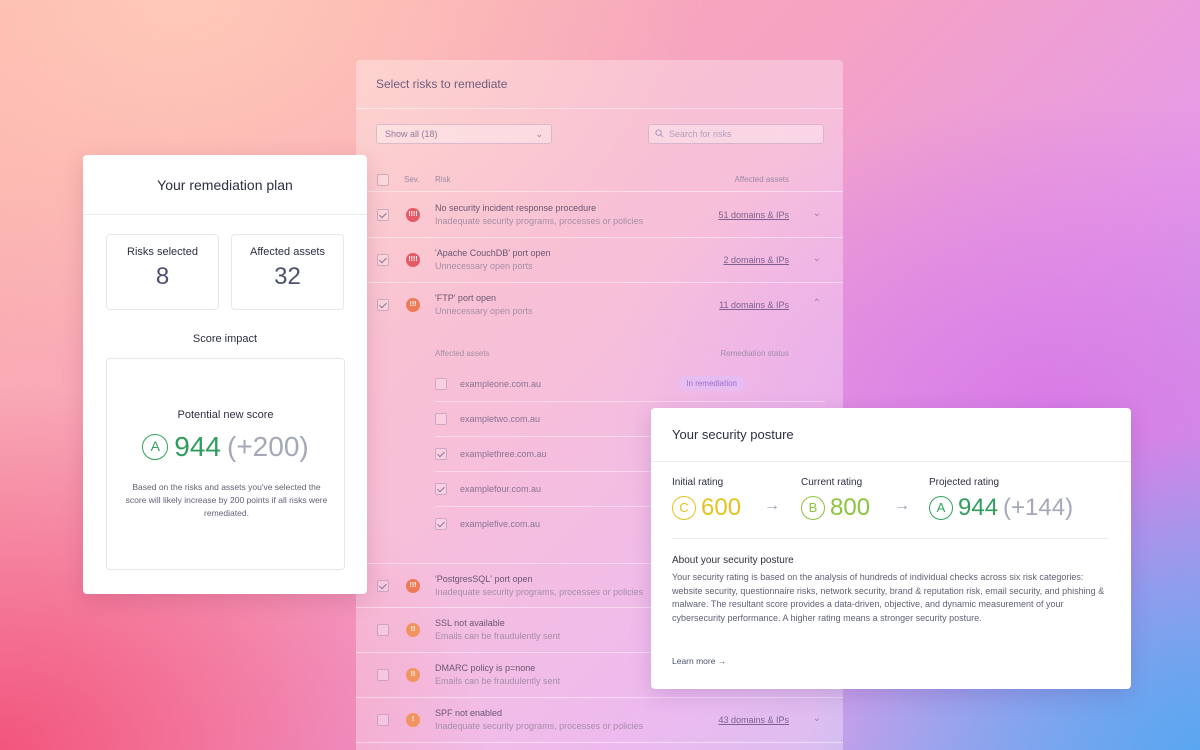 The height and width of the screenshot is (750, 1200). What do you see at coordinates (816, 303) in the screenshot?
I see `chevron-up-icon: ⌃` at bounding box center [816, 303].